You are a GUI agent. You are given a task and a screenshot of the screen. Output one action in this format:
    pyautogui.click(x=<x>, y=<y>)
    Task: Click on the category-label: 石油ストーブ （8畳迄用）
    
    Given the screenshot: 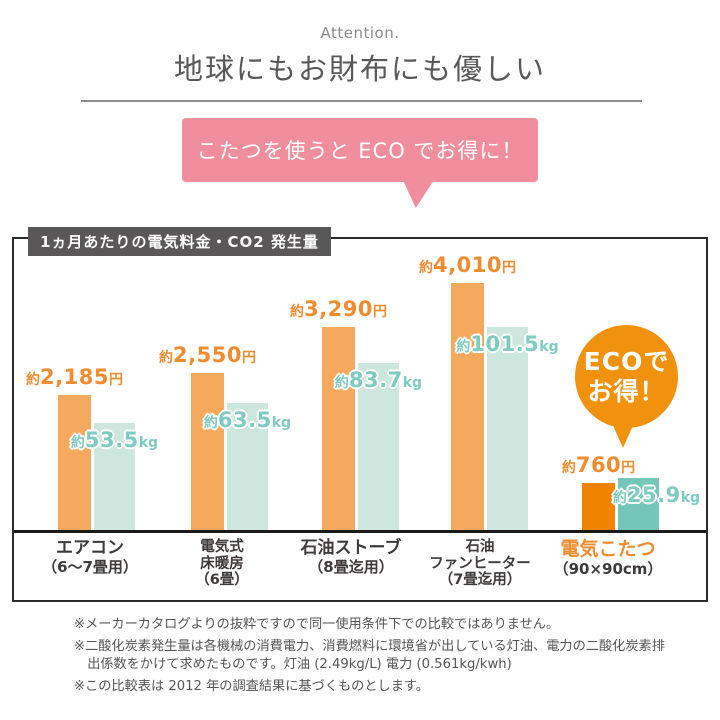 What is the action you would take?
    pyautogui.click(x=351, y=557)
    